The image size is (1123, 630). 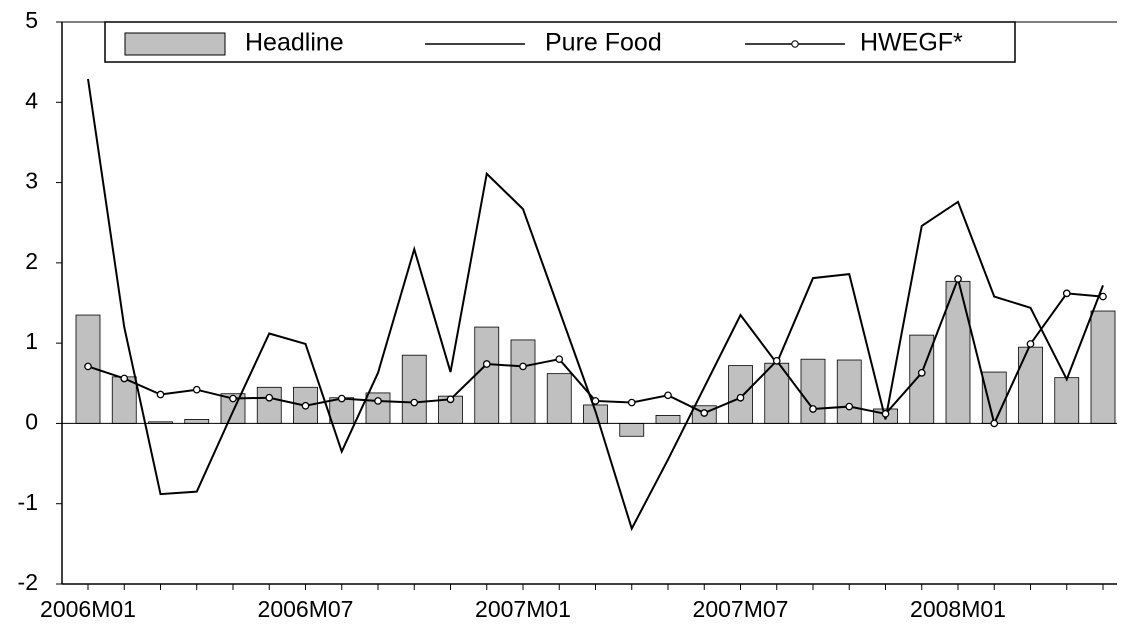 What do you see at coordinates (31, 181) in the screenshot?
I see `y-tick-label: 3` at bounding box center [31, 181].